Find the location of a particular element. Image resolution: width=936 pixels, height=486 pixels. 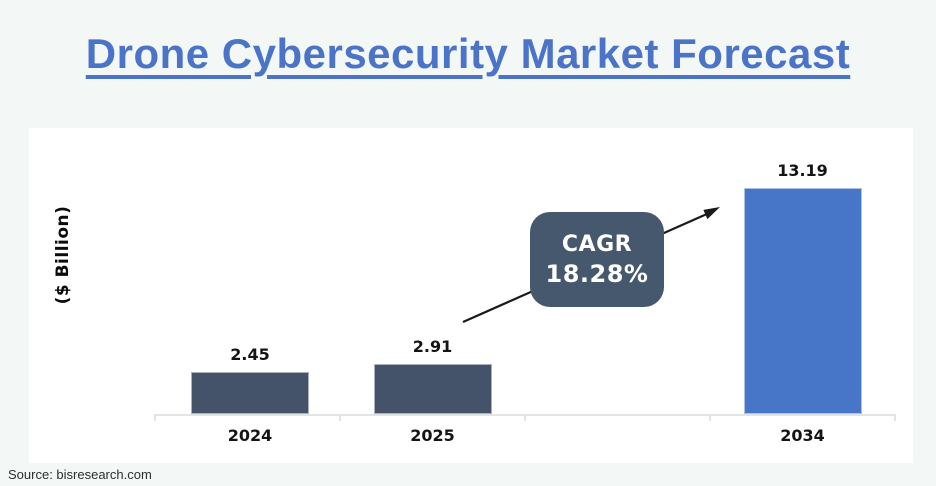

page-title: Drone Cybersecurity Market Forecast is located at coordinates (468, 53).